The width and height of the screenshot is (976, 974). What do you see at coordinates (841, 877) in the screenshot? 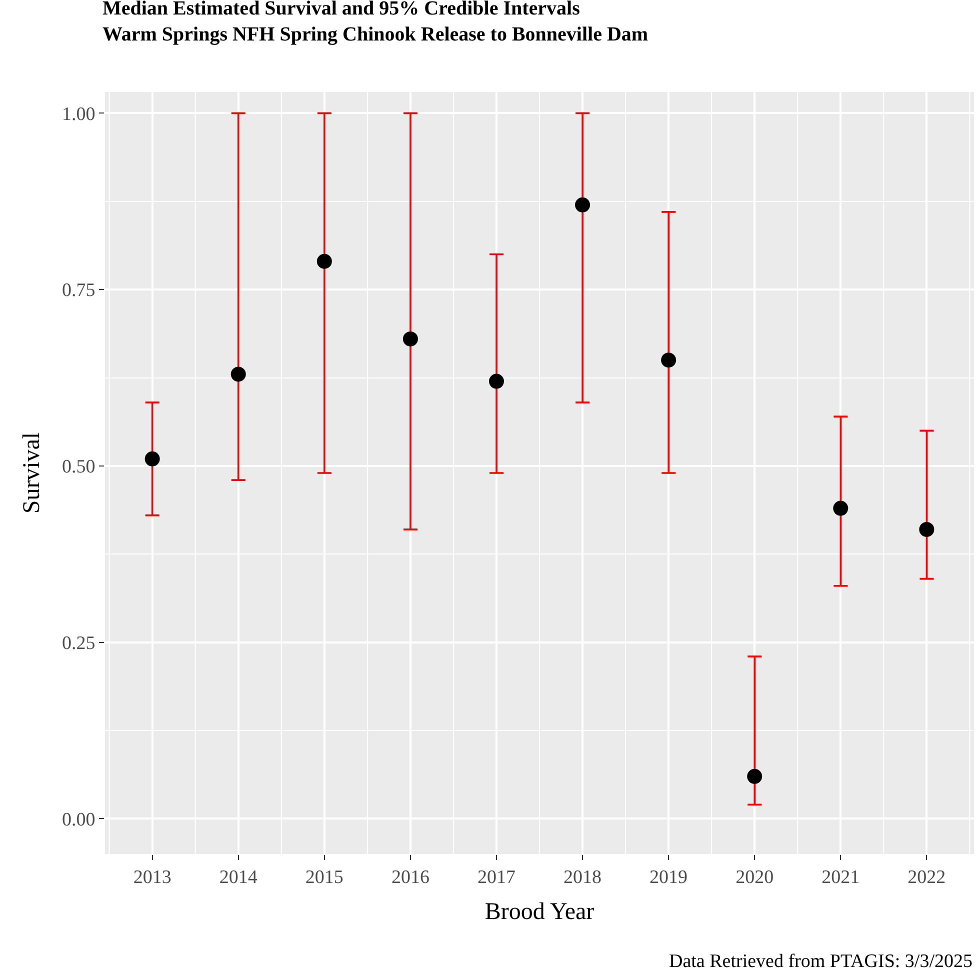
I see `x-tick-label: 2021` at bounding box center [841, 877].